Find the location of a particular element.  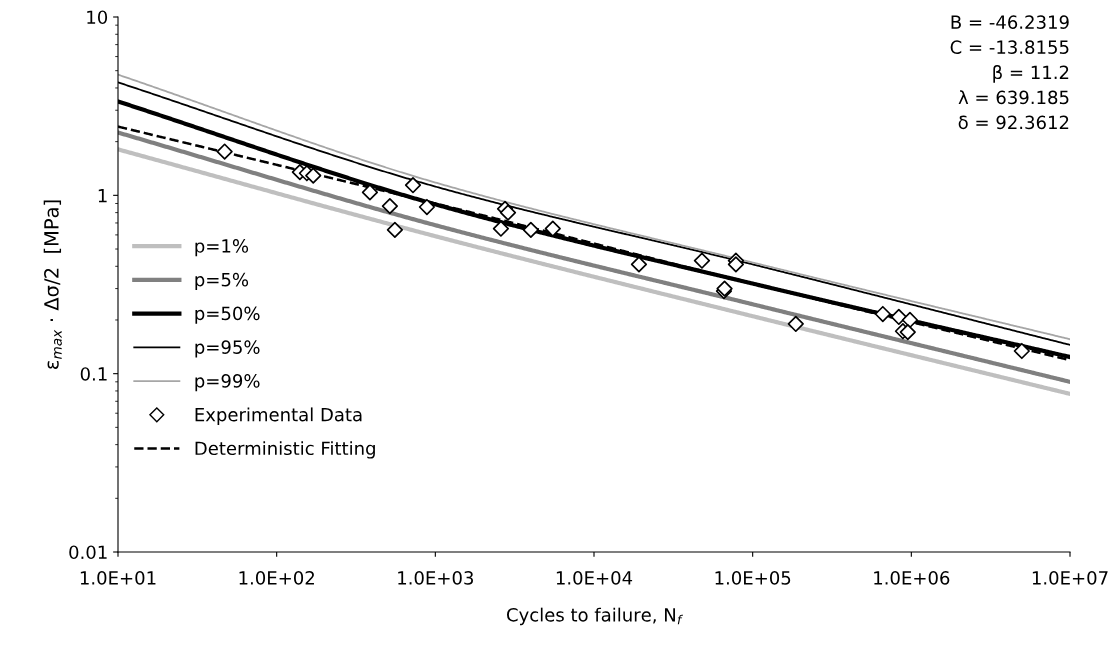

y-tick-label: 10 is located at coordinates (97, 17).